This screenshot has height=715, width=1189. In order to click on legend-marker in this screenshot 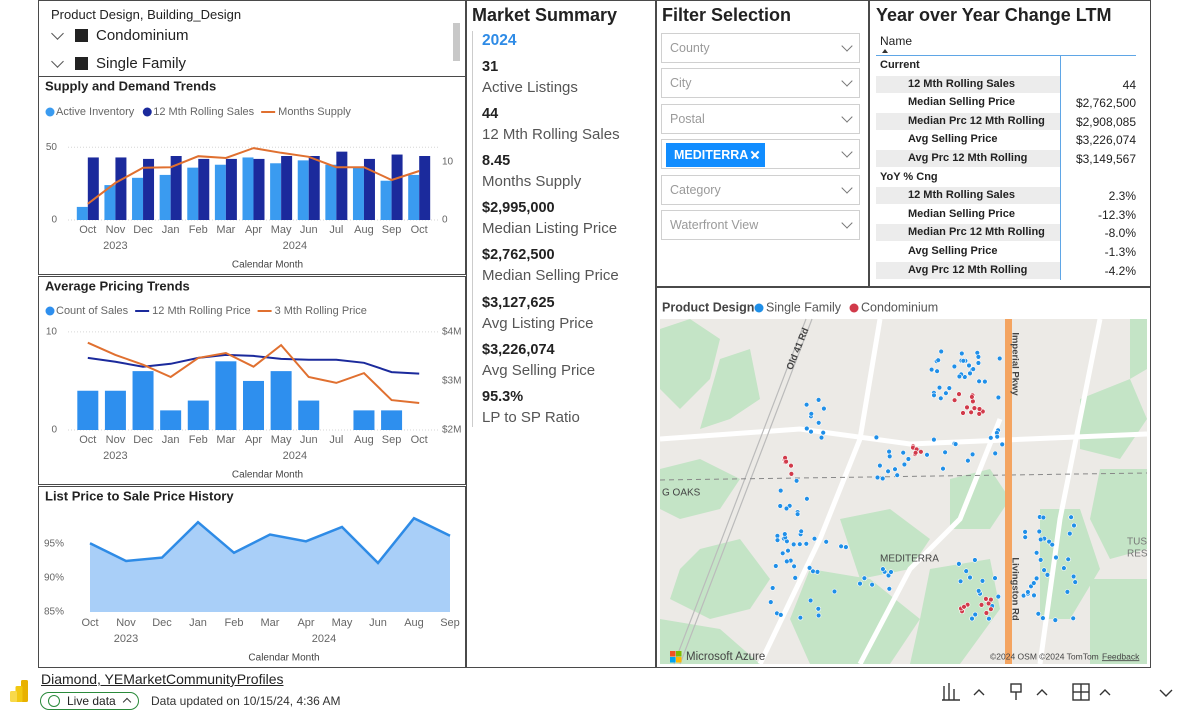, I will do `click(759, 308)`.